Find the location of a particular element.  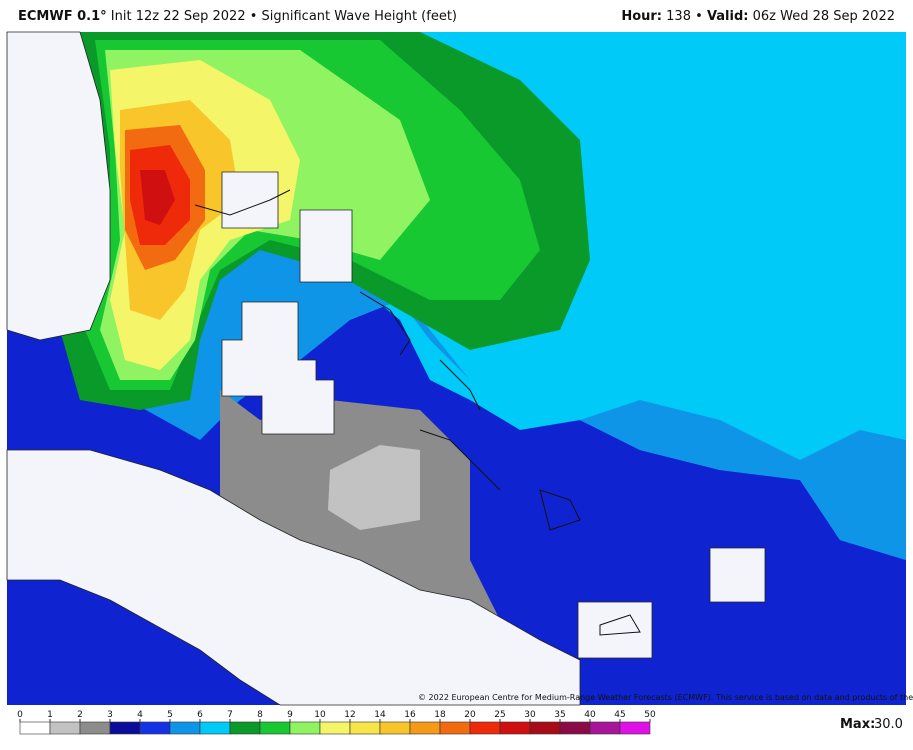

max-value: 30.0 is located at coordinates (888, 724).